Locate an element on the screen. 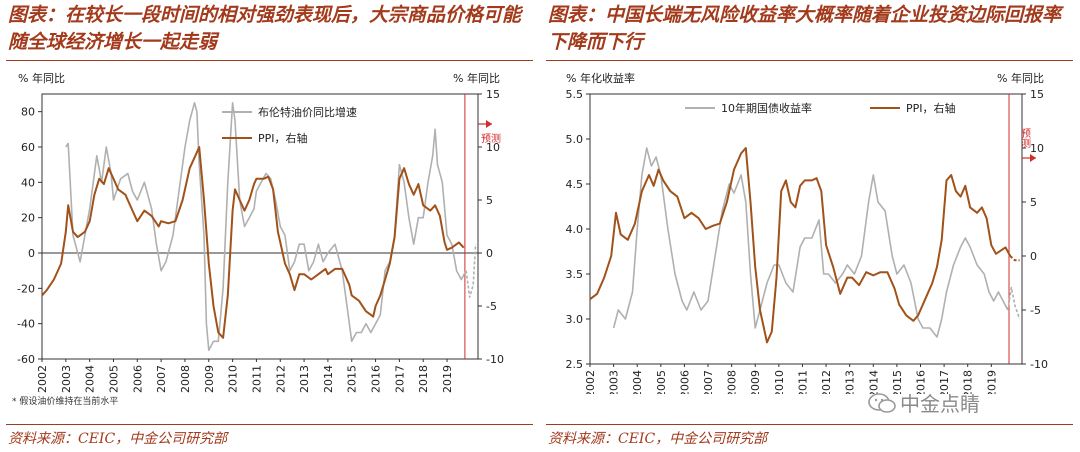  y-tick-label-left: -60 is located at coordinates (26, 359).